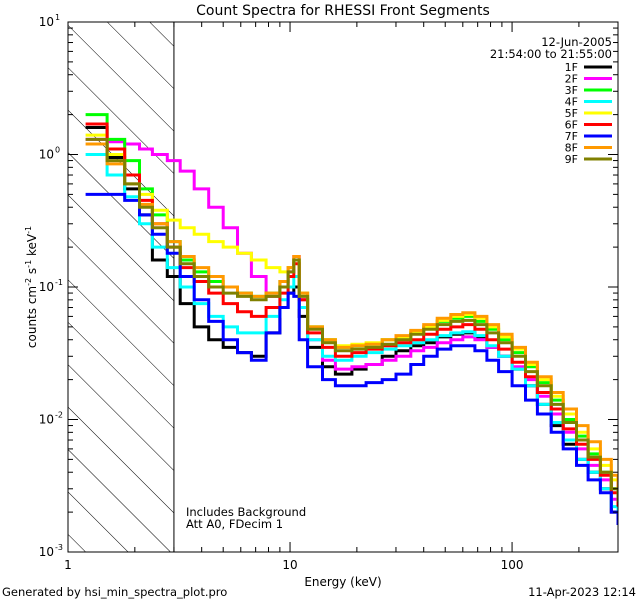 This screenshot has width=640, height=600. I want to click on annotation-time-range: 21:54:00 to 21:55:00, so click(551, 54).